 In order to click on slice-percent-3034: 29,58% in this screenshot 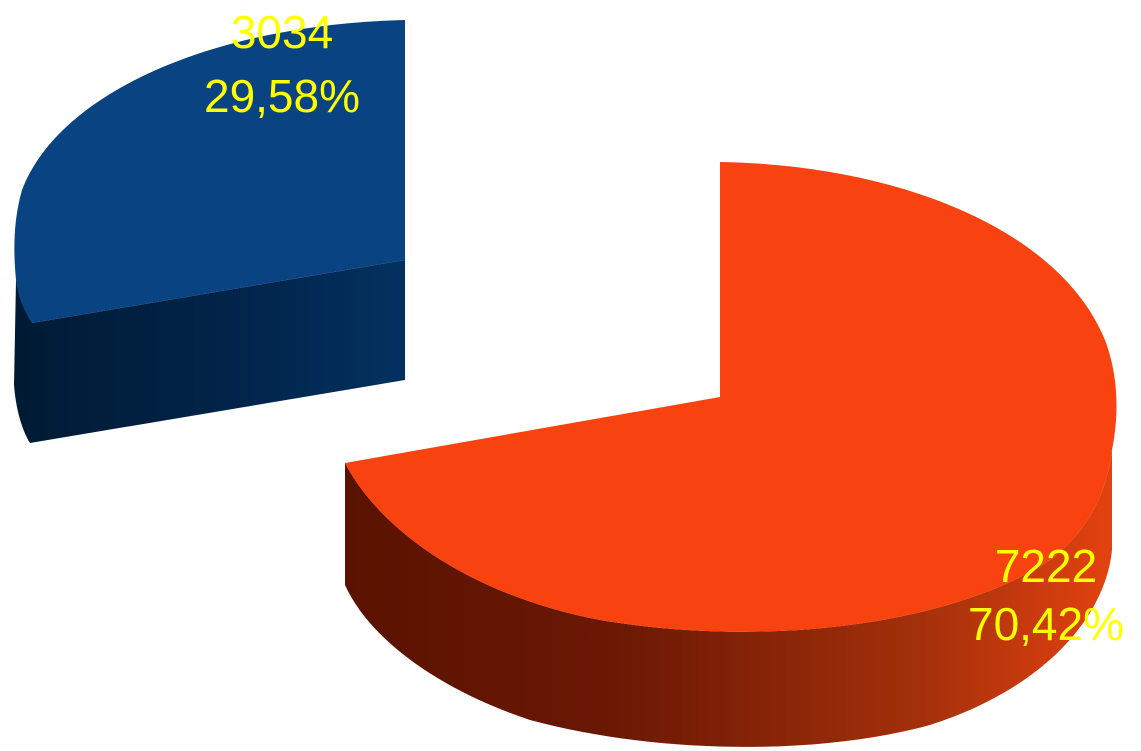, I will do `click(282, 96)`.